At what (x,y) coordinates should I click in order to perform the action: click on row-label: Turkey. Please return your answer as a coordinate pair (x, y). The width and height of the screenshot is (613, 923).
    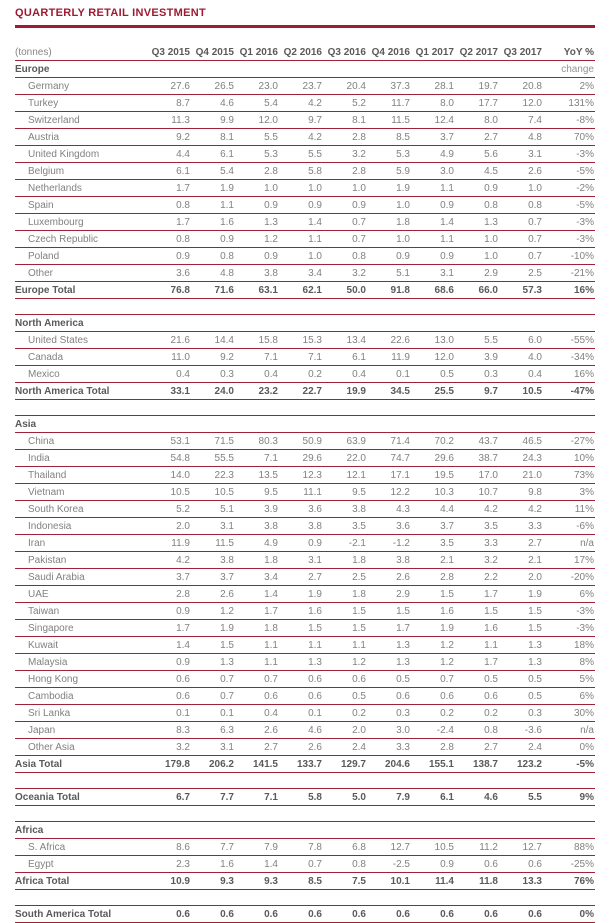
    Looking at the image, I should click on (82, 103).